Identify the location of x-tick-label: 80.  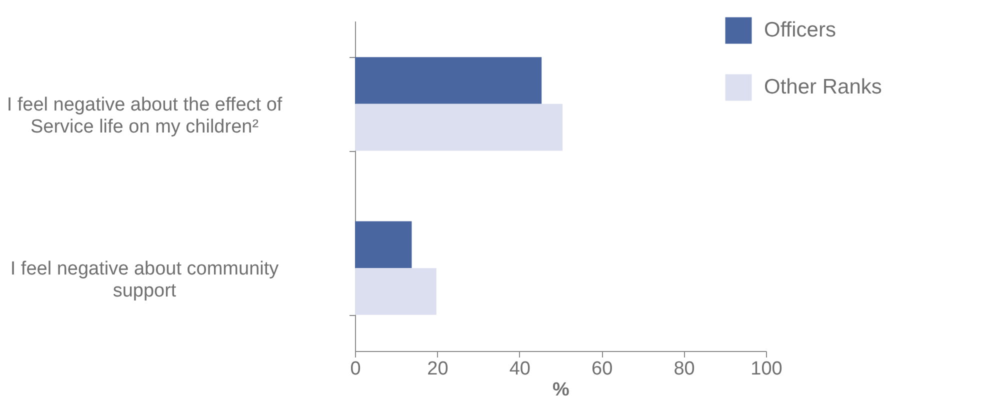
(684, 369).